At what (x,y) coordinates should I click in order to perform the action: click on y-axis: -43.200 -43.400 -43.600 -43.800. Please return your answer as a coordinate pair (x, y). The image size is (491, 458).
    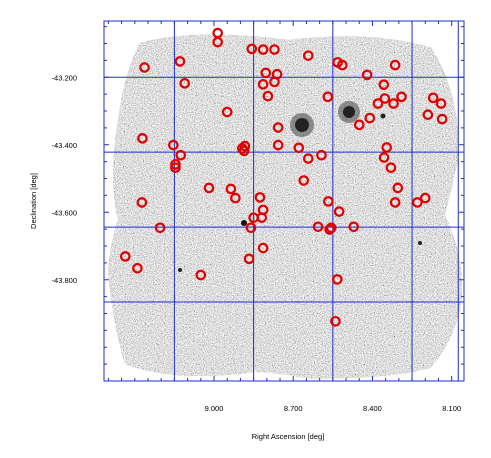
    Looking at the image, I should click on (64, 178).